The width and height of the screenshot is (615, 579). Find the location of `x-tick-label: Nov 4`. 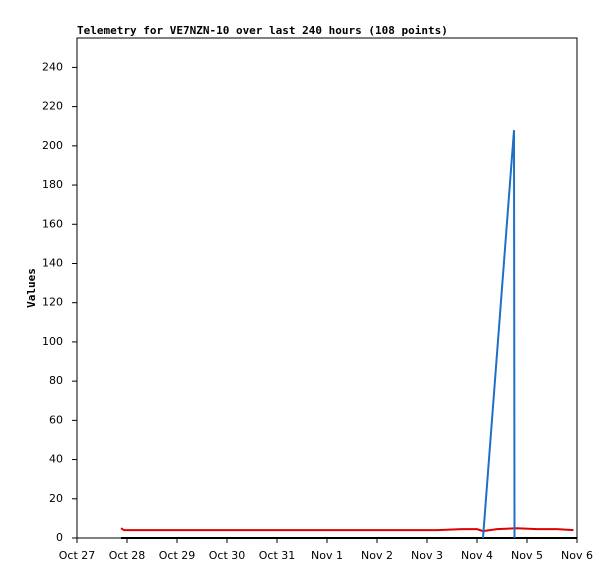

x-tick-label: Nov 4 is located at coordinates (477, 555).